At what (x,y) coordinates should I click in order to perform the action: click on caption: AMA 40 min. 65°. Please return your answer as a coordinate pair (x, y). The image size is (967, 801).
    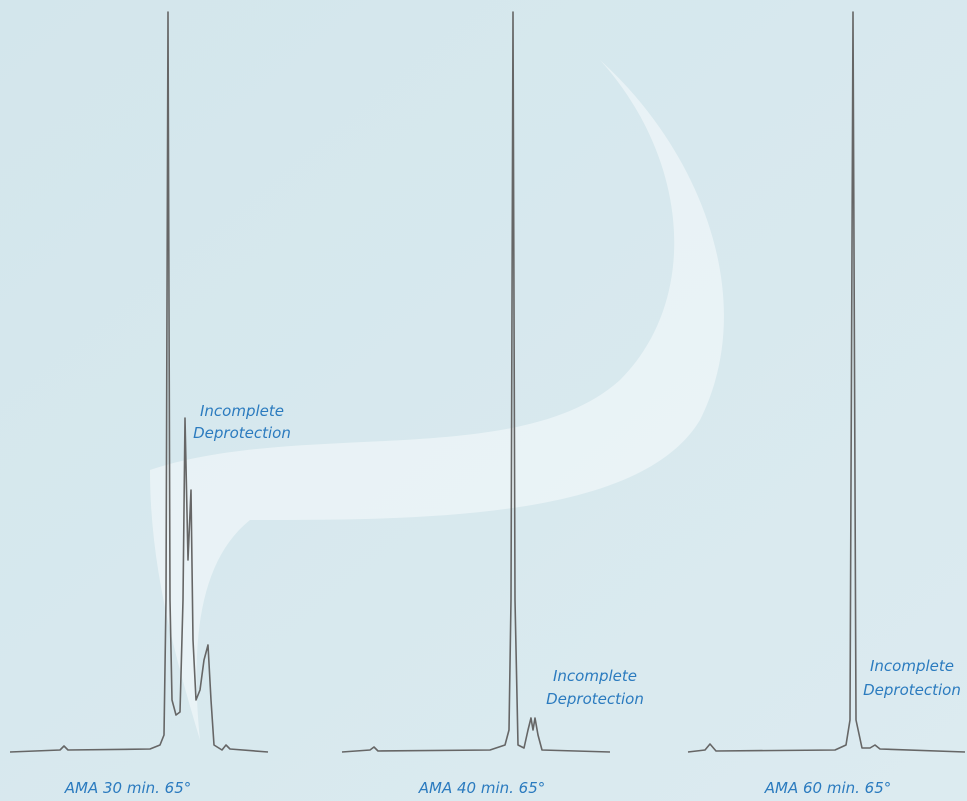
    Looking at the image, I should click on (482, 788).